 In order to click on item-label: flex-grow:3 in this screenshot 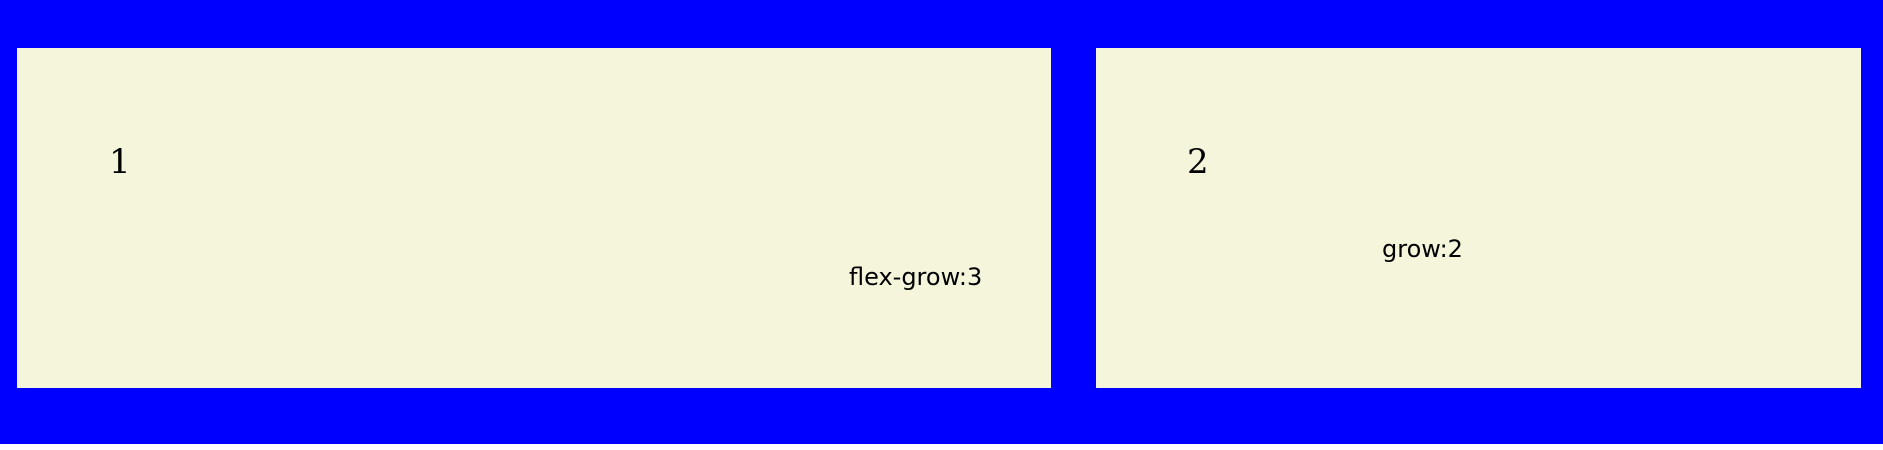, I will do `click(916, 277)`.